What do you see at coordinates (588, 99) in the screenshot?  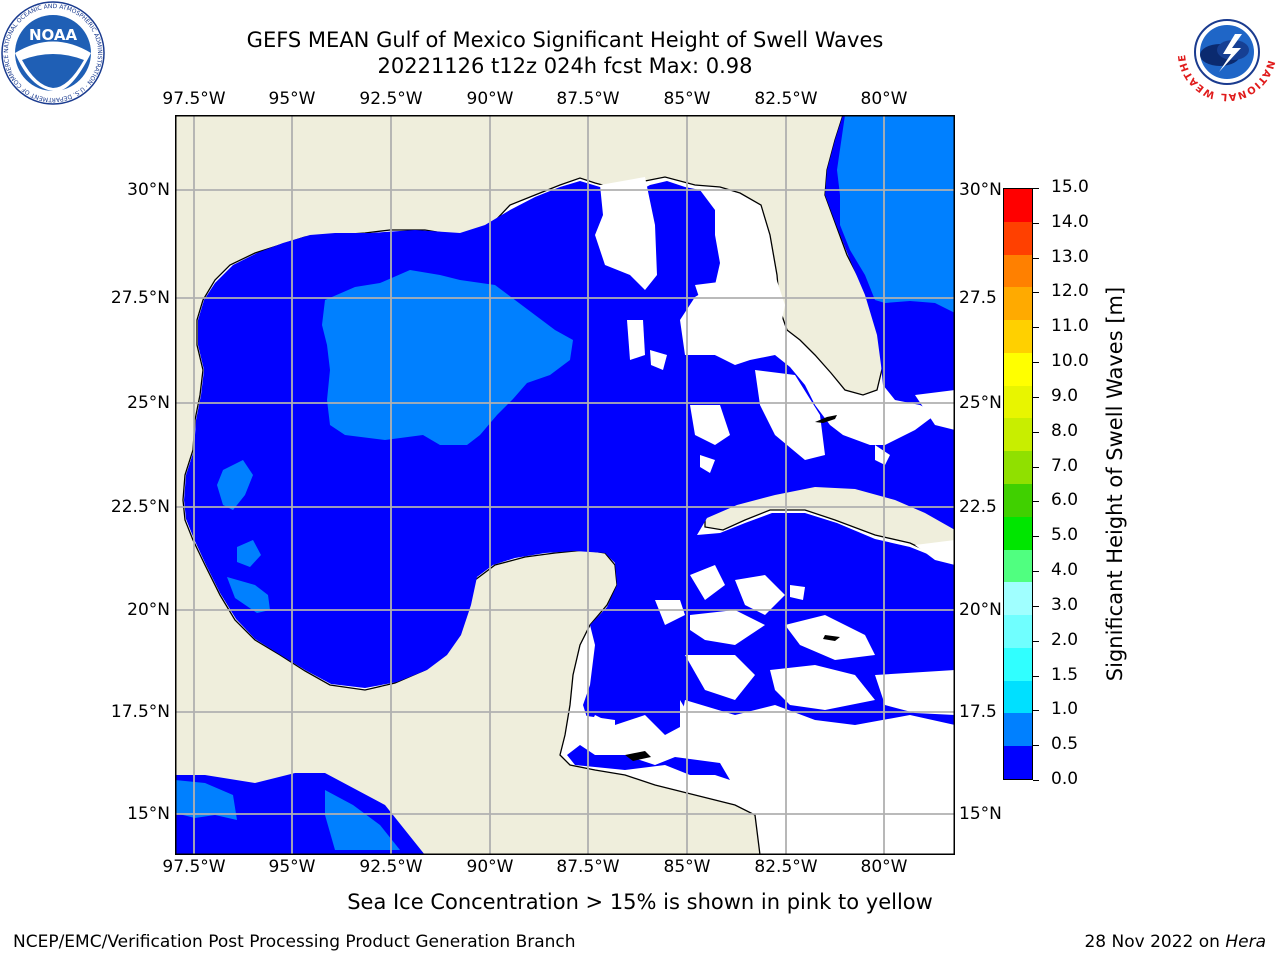 I see `lon-label-top: 87.5°W` at bounding box center [588, 99].